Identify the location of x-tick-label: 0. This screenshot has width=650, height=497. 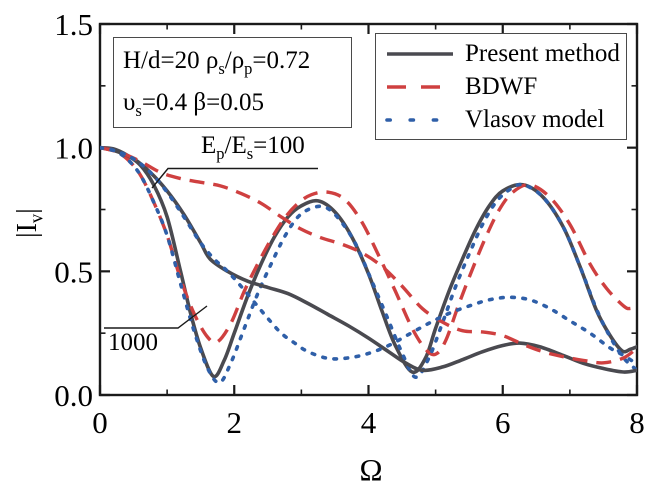
(100, 422).